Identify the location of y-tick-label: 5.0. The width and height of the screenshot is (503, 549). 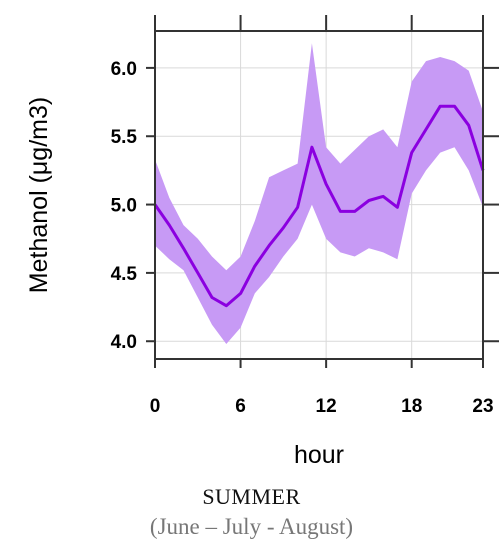
(124, 206).